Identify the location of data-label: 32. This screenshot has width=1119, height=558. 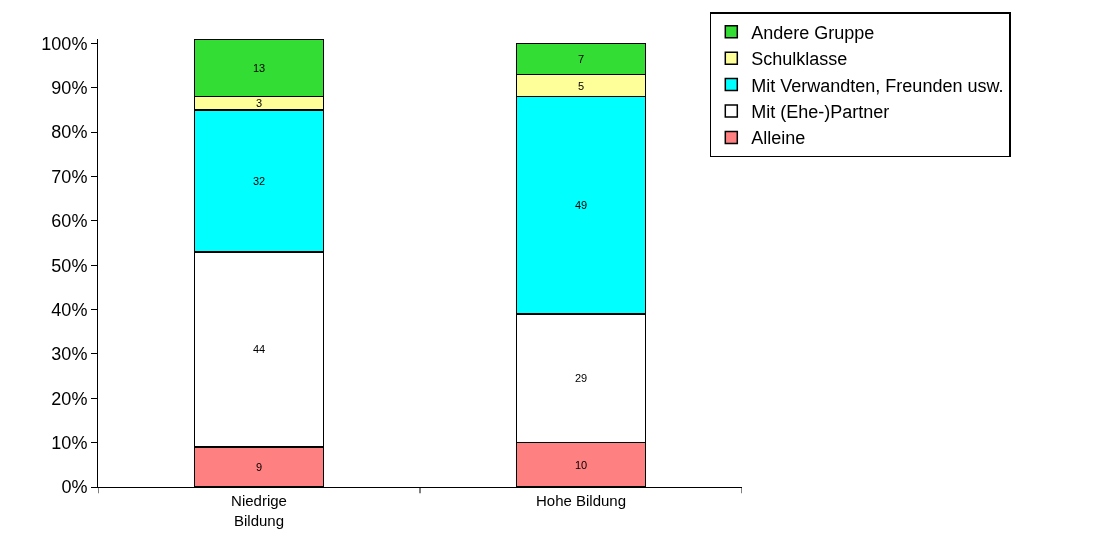
(259, 180).